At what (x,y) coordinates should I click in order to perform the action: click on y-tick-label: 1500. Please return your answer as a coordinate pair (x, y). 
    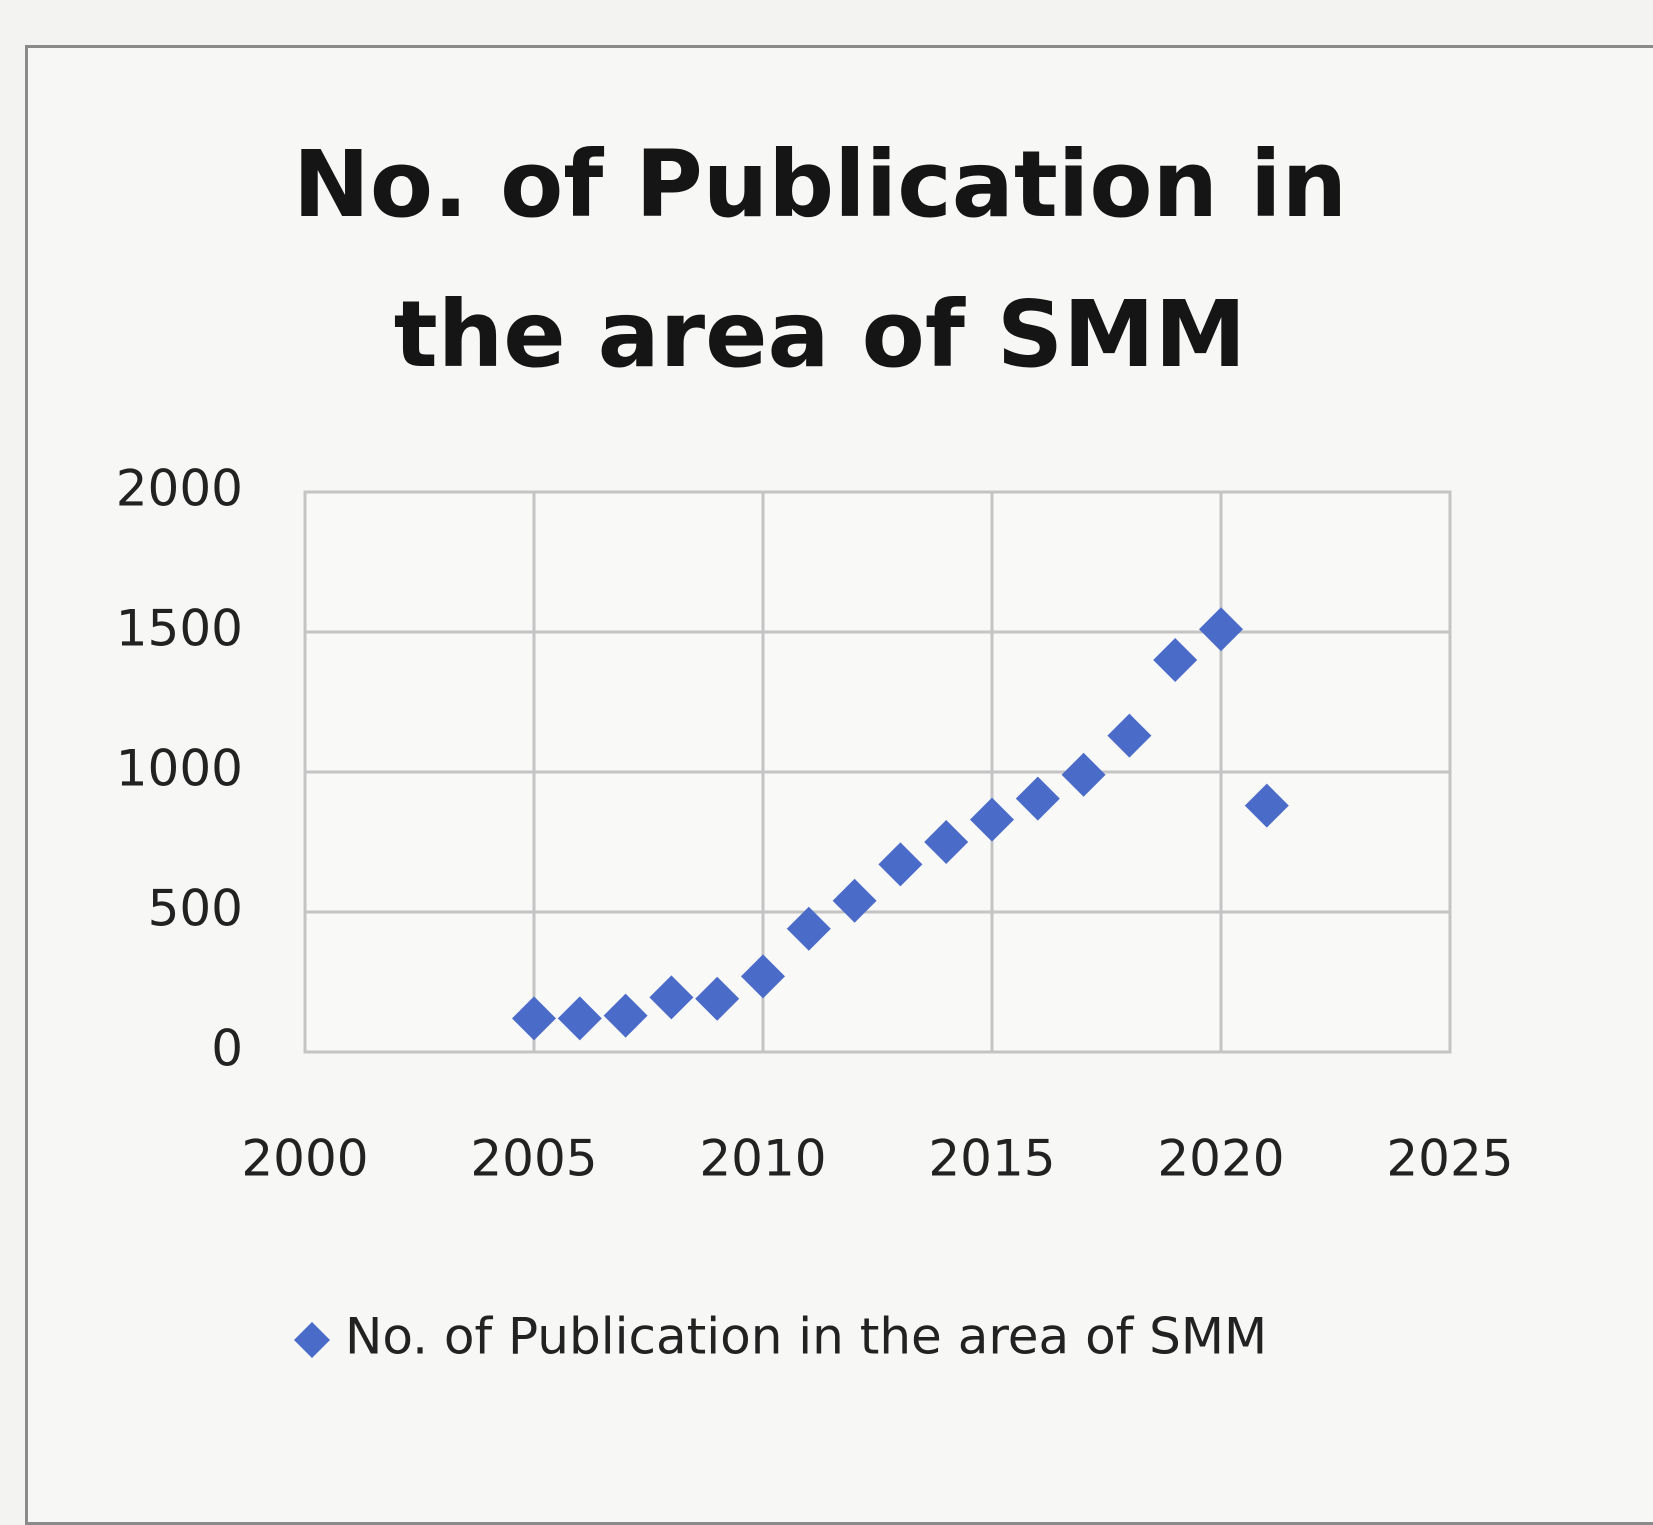
    Looking at the image, I should click on (179, 629).